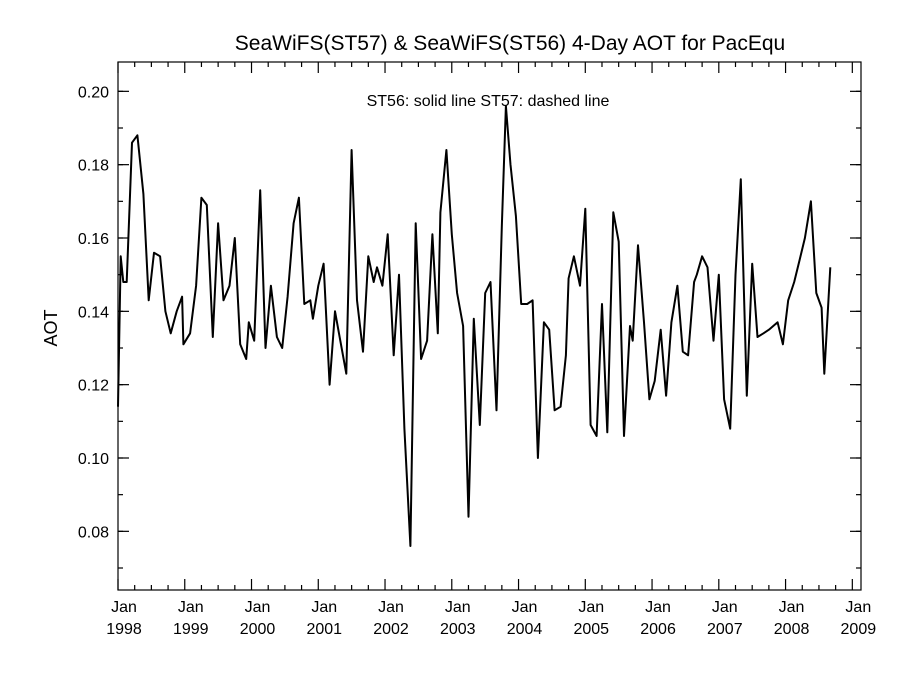 The height and width of the screenshot is (675, 900). Describe the element at coordinates (324, 629) in the screenshot. I see `x-tick-year-label: 2001` at that location.